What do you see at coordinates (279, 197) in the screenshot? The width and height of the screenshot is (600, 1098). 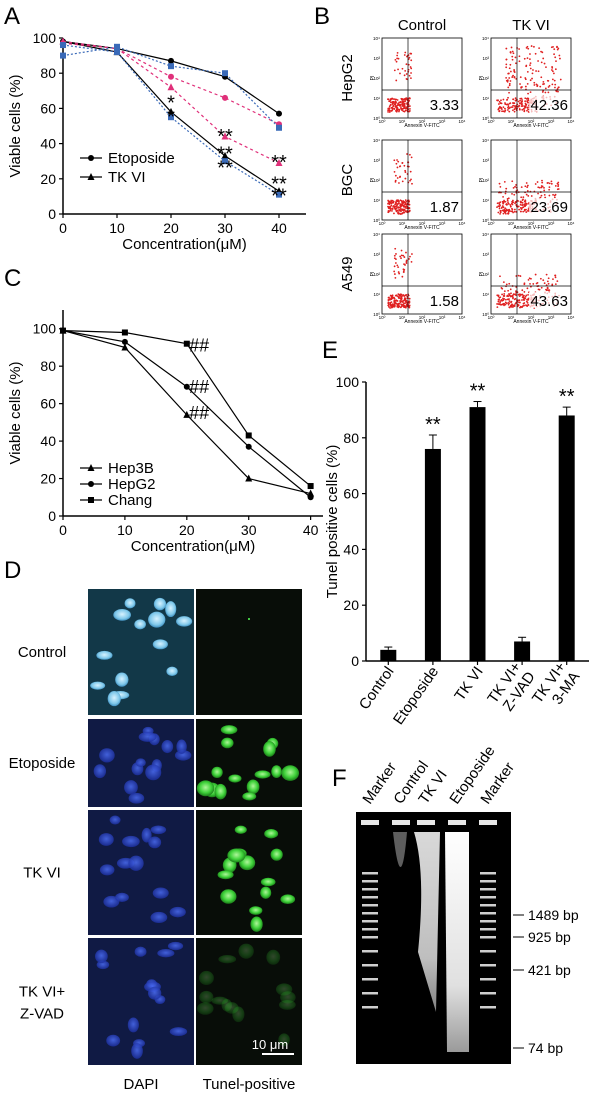 I see `significance-mark: **` at bounding box center [279, 197].